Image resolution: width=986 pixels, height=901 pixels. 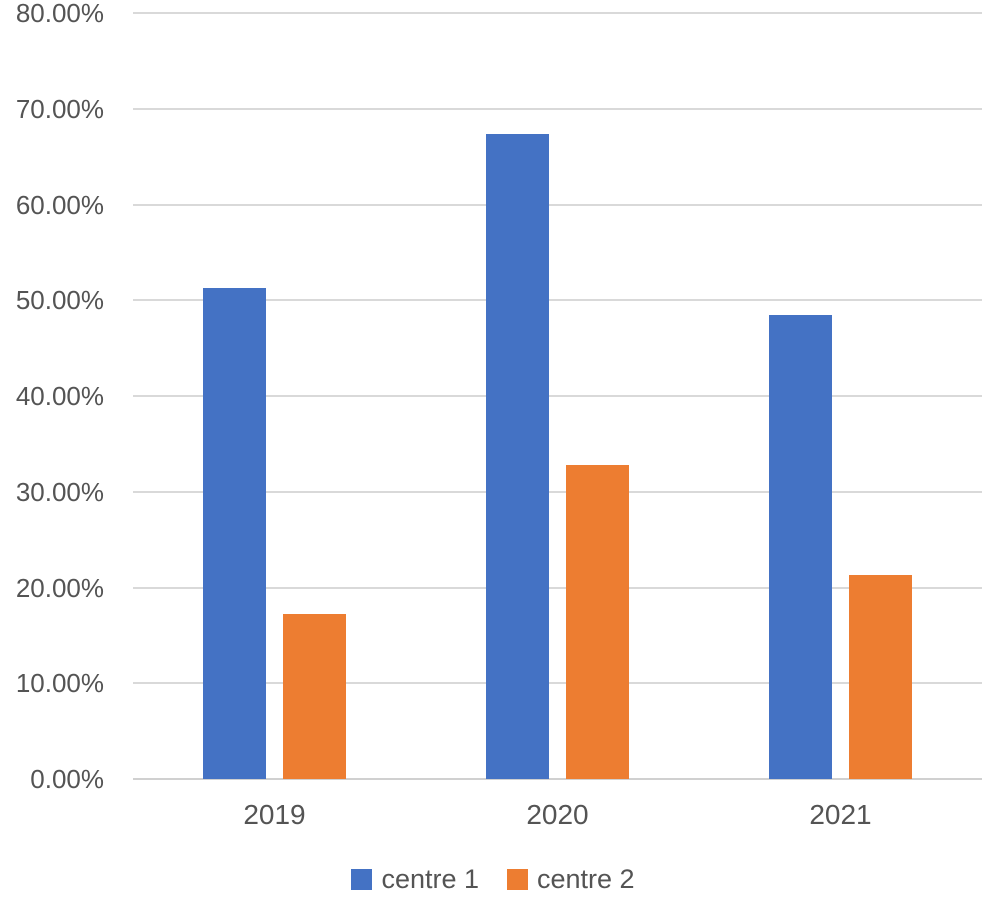 I want to click on y-axis-tick-label: 40.00%, so click(x=59, y=396).